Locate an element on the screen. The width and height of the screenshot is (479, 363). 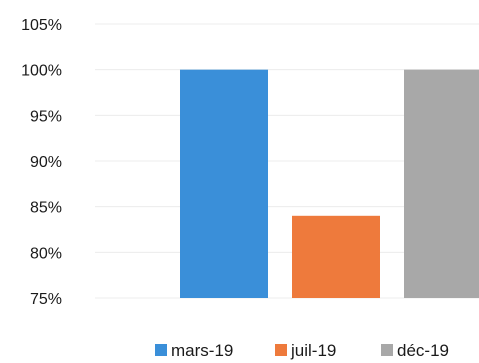
bar-déc-19 is located at coordinates (441, 184).